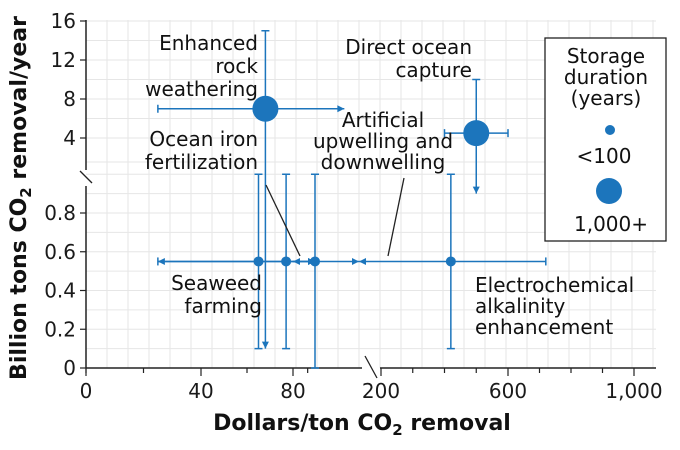  I want to click on x-tick-label: 200, so click(381, 391).